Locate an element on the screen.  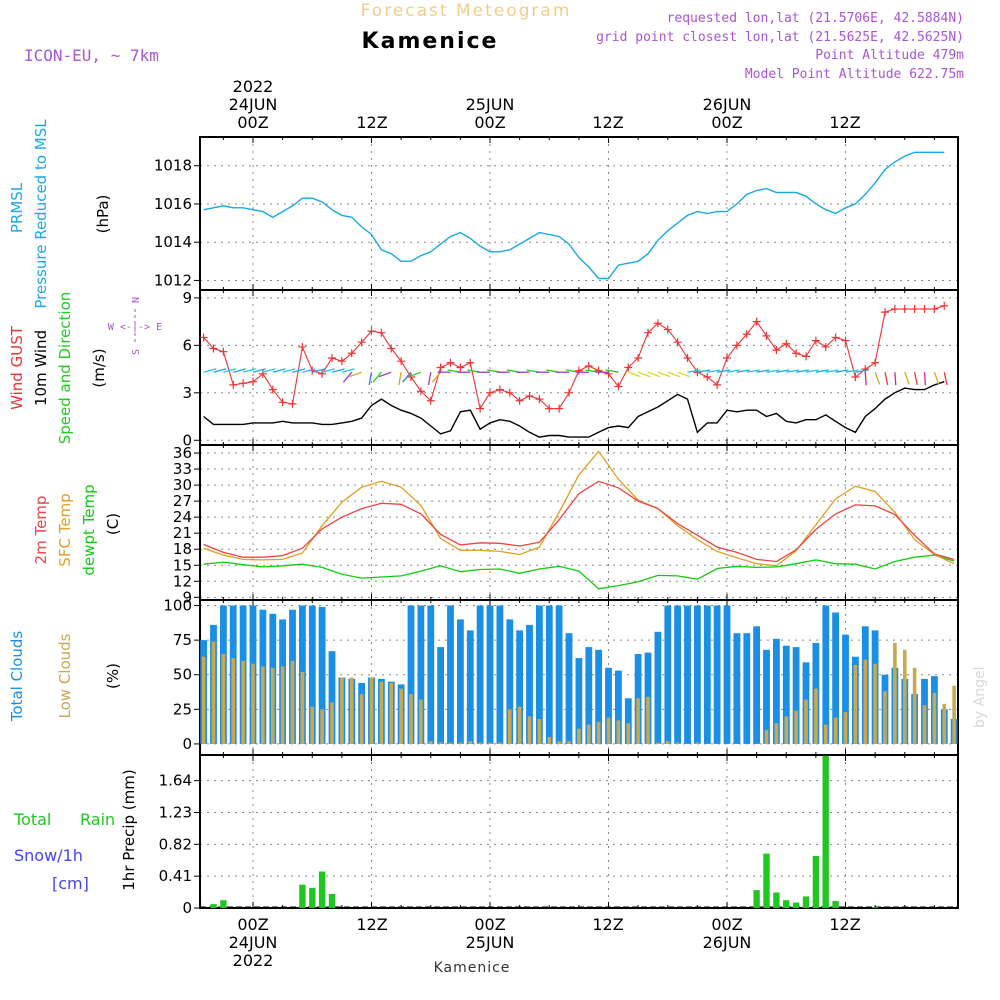
top-tick-label: 00Z is located at coordinates (252, 122).